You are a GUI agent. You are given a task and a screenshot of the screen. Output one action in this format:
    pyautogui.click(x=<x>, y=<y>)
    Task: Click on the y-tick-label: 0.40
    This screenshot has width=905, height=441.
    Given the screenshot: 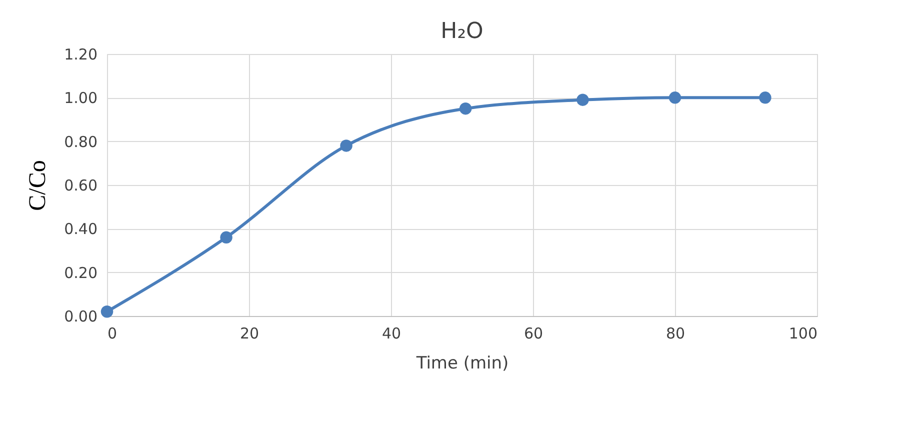 What is the action you would take?
    pyautogui.click(x=81, y=229)
    